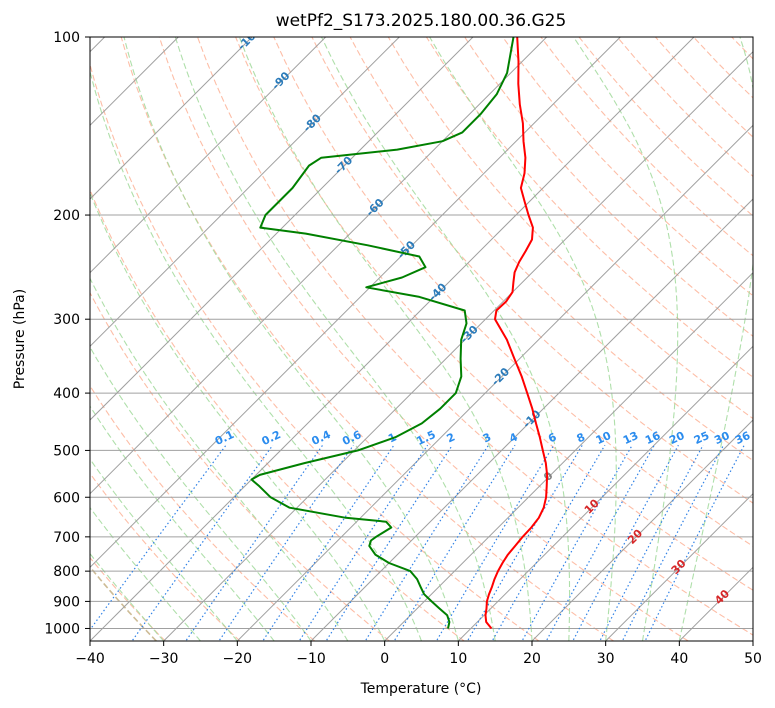  I want to click on mixing-ratio-label: 10, so click(604, 438).